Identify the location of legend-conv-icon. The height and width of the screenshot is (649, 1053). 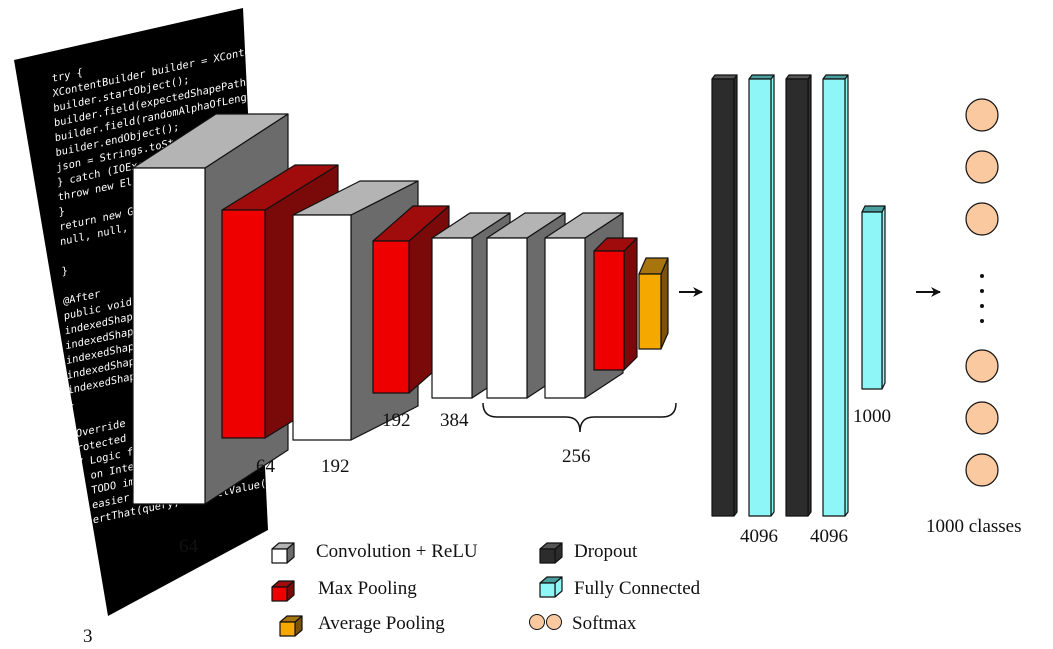
(283, 553).